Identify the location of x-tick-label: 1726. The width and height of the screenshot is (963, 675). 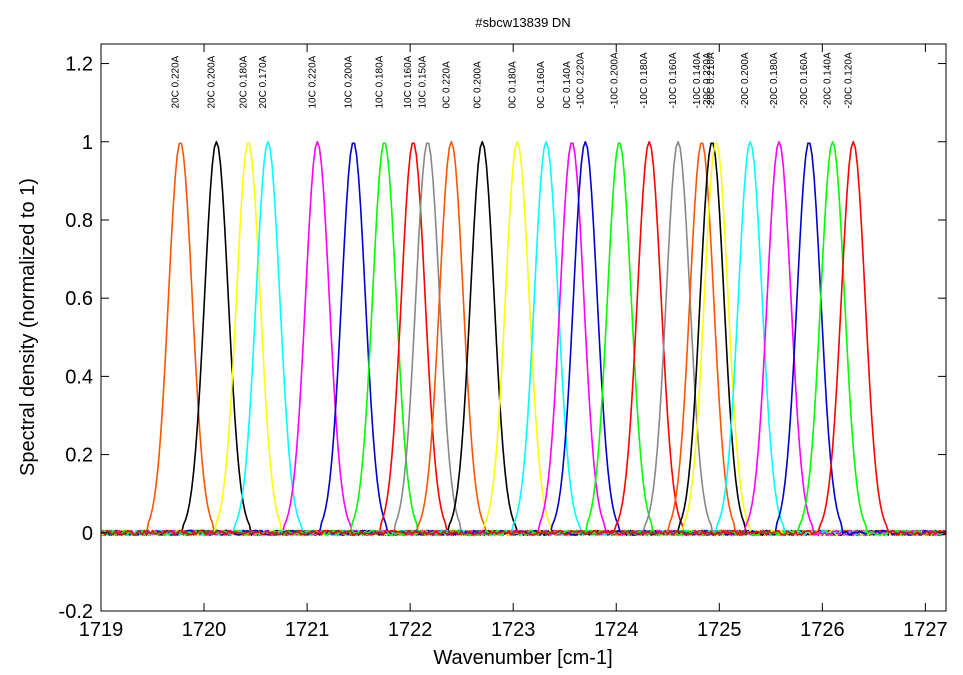
(822, 630).